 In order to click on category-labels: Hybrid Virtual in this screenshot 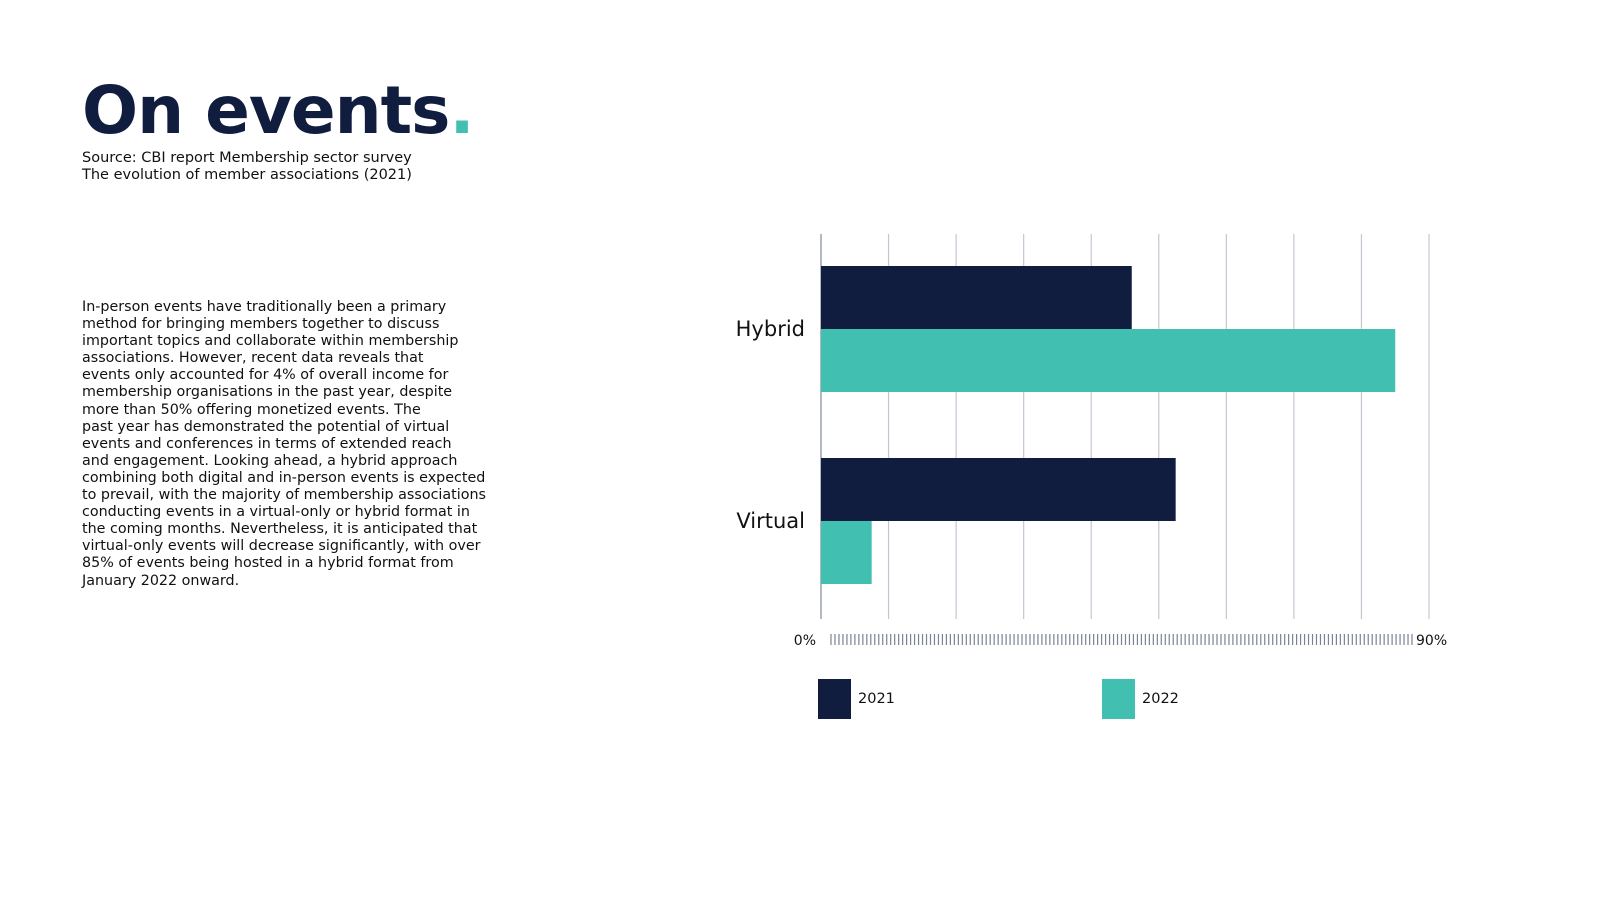, I will do `click(770, 425)`.